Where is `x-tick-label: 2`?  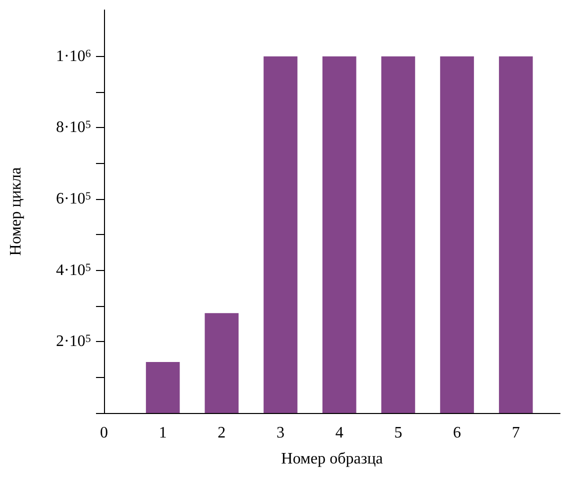 x-tick-label: 2 is located at coordinates (222, 433).